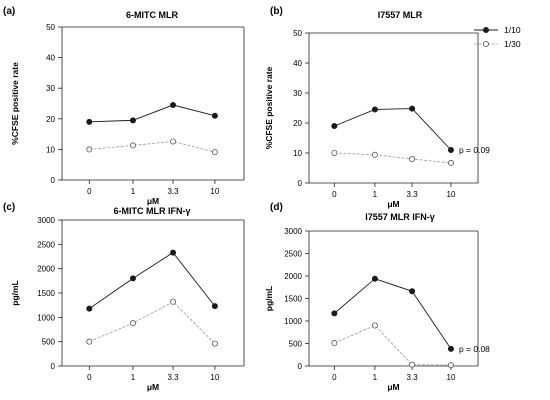  I want to click on panel-d-y-tick-label-5: 2500, so click(293, 254).